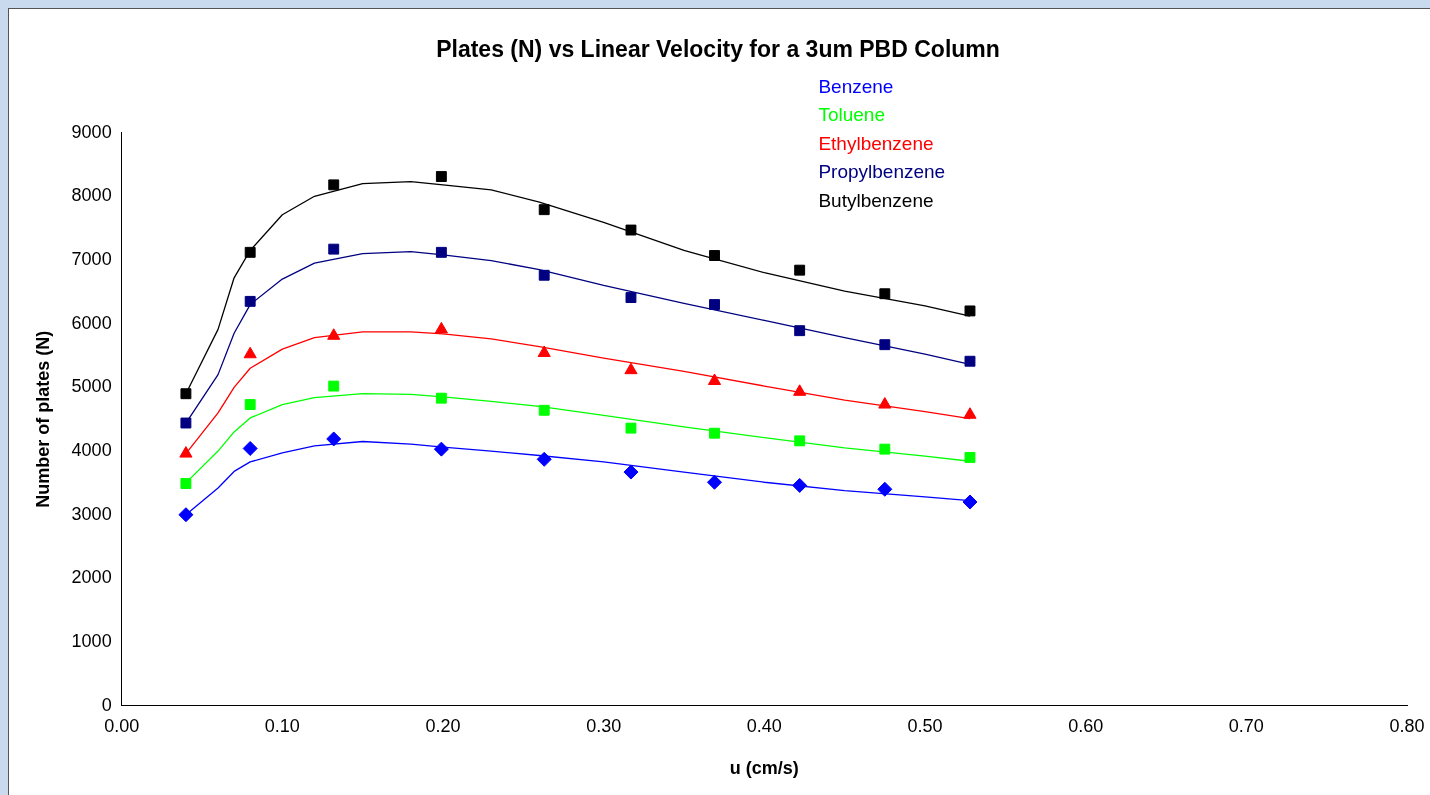 The image size is (1430, 795). I want to click on y-tick-label: 5000, so click(91, 386).